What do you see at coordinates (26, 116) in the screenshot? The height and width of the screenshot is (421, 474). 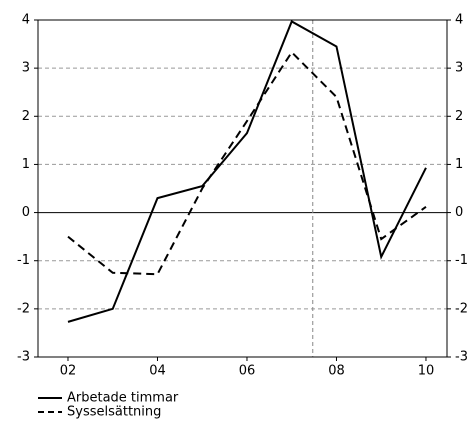 I see `y-tick-label: 2` at bounding box center [26, 116].